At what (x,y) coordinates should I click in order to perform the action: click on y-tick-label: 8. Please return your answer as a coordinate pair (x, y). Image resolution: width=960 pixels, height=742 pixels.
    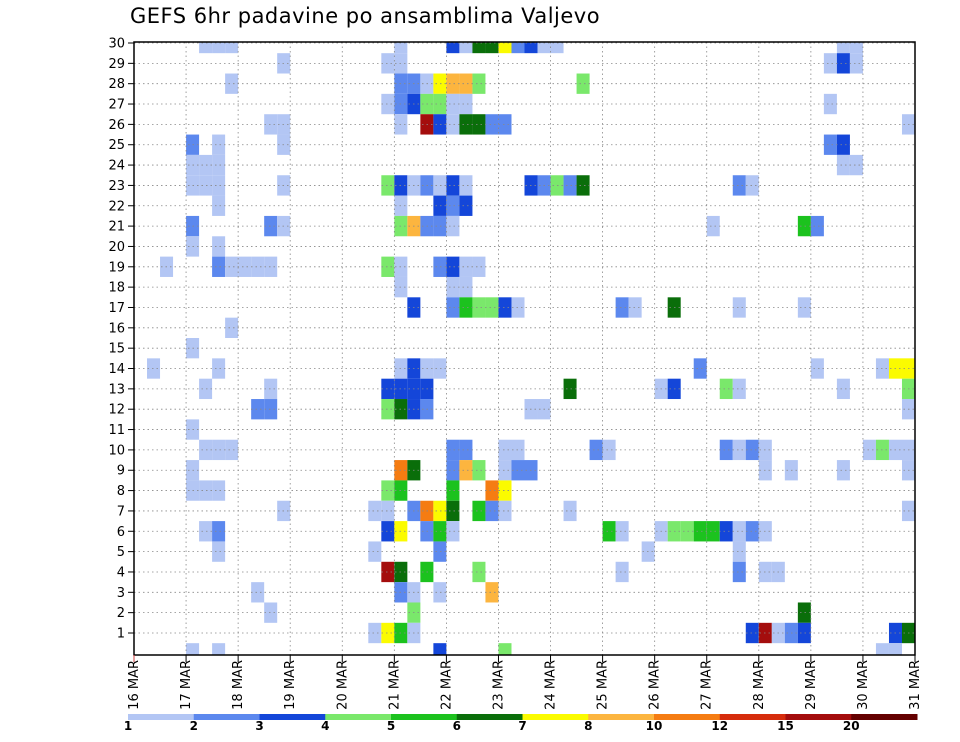
    Looking at the image, I should click on (121, 491).